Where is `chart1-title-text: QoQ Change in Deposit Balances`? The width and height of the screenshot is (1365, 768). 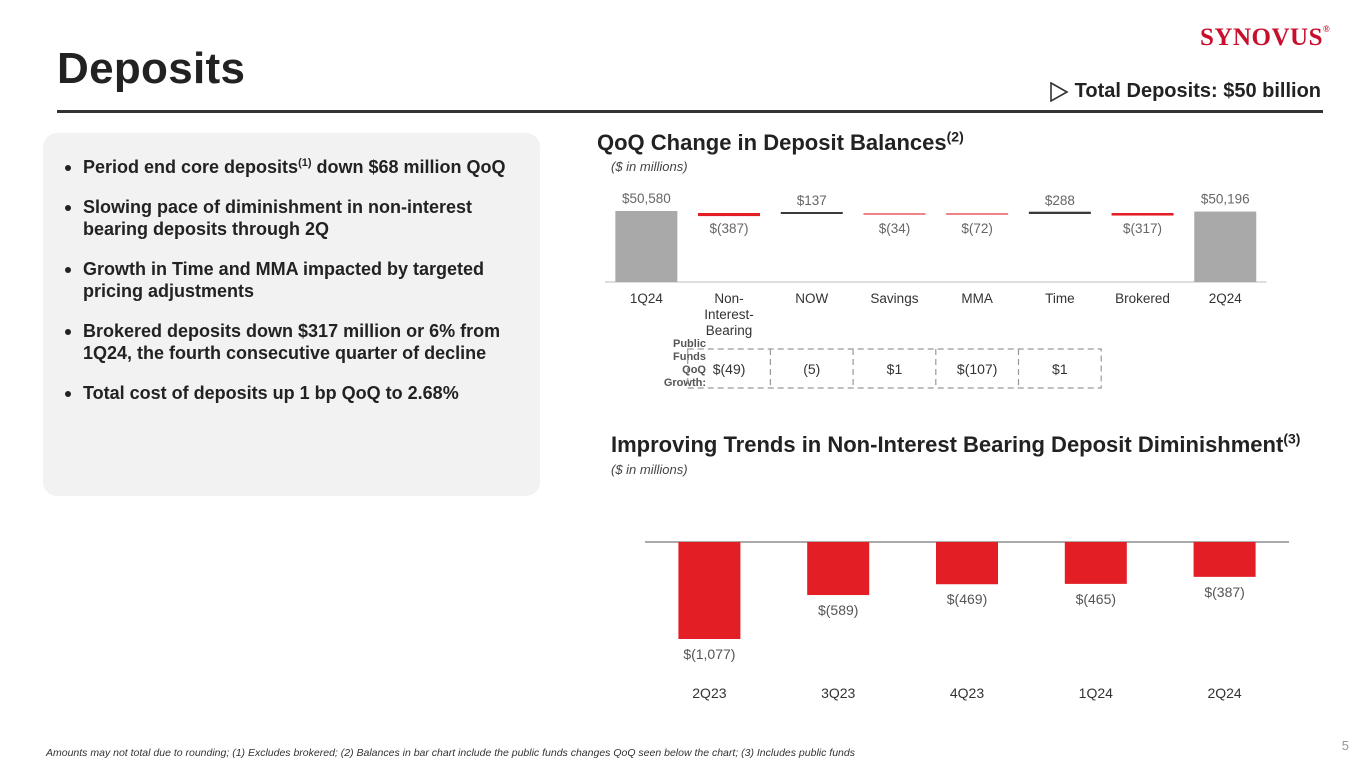 chart1-title-text: QoQ Change in Deposit Balances is located at coordinates (772, 142).